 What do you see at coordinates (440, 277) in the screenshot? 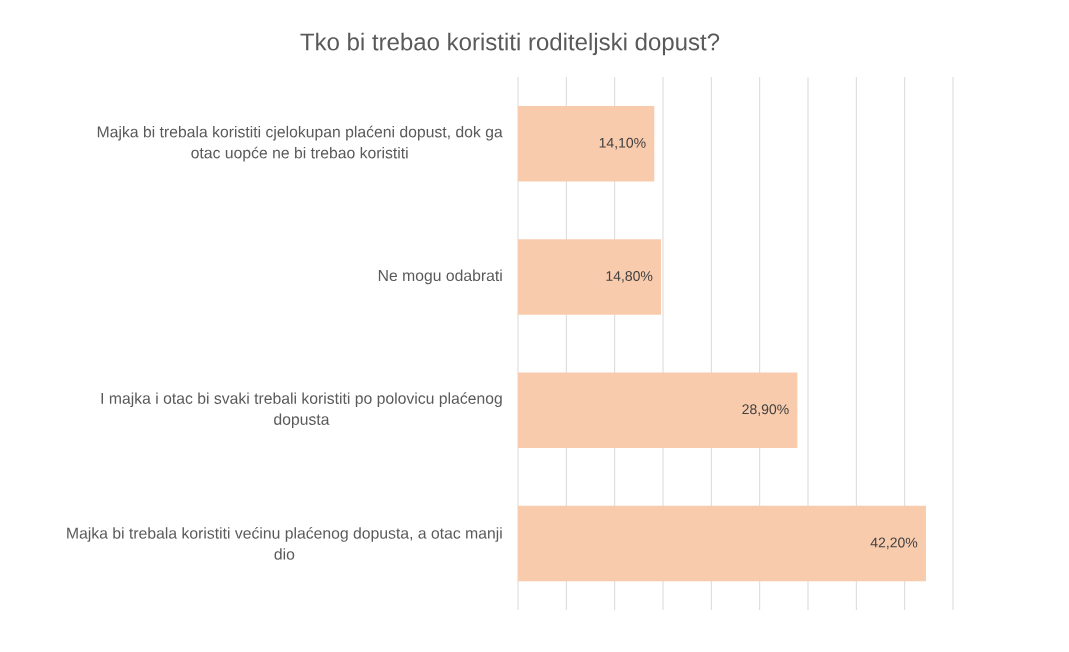
I see `y-tick-label: Ne mogu odabrati` at bounding box center [440, 277].